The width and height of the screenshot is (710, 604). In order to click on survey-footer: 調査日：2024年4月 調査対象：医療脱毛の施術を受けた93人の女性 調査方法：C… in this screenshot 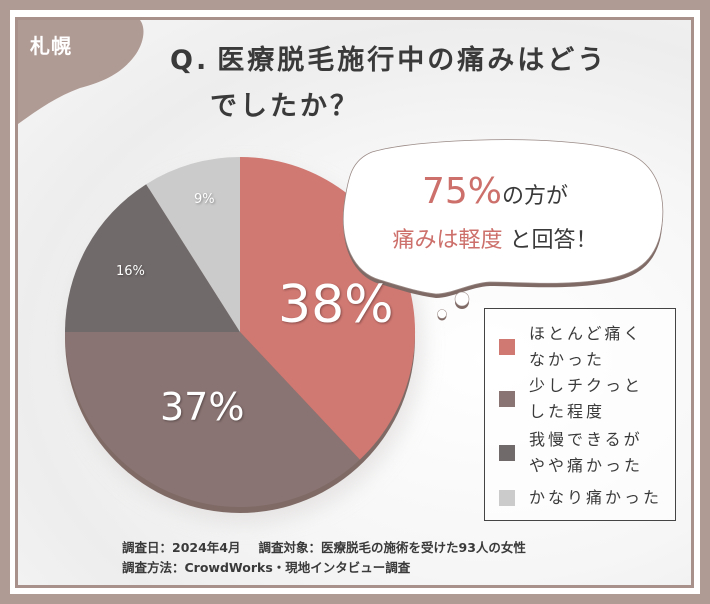, I will do `click(324, 558)`.